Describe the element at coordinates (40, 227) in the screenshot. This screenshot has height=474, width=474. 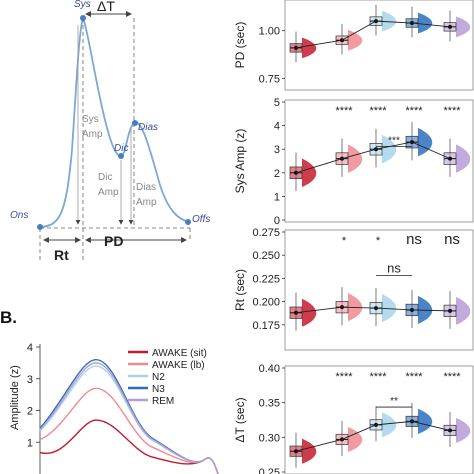
I see `ons-point` at that location.